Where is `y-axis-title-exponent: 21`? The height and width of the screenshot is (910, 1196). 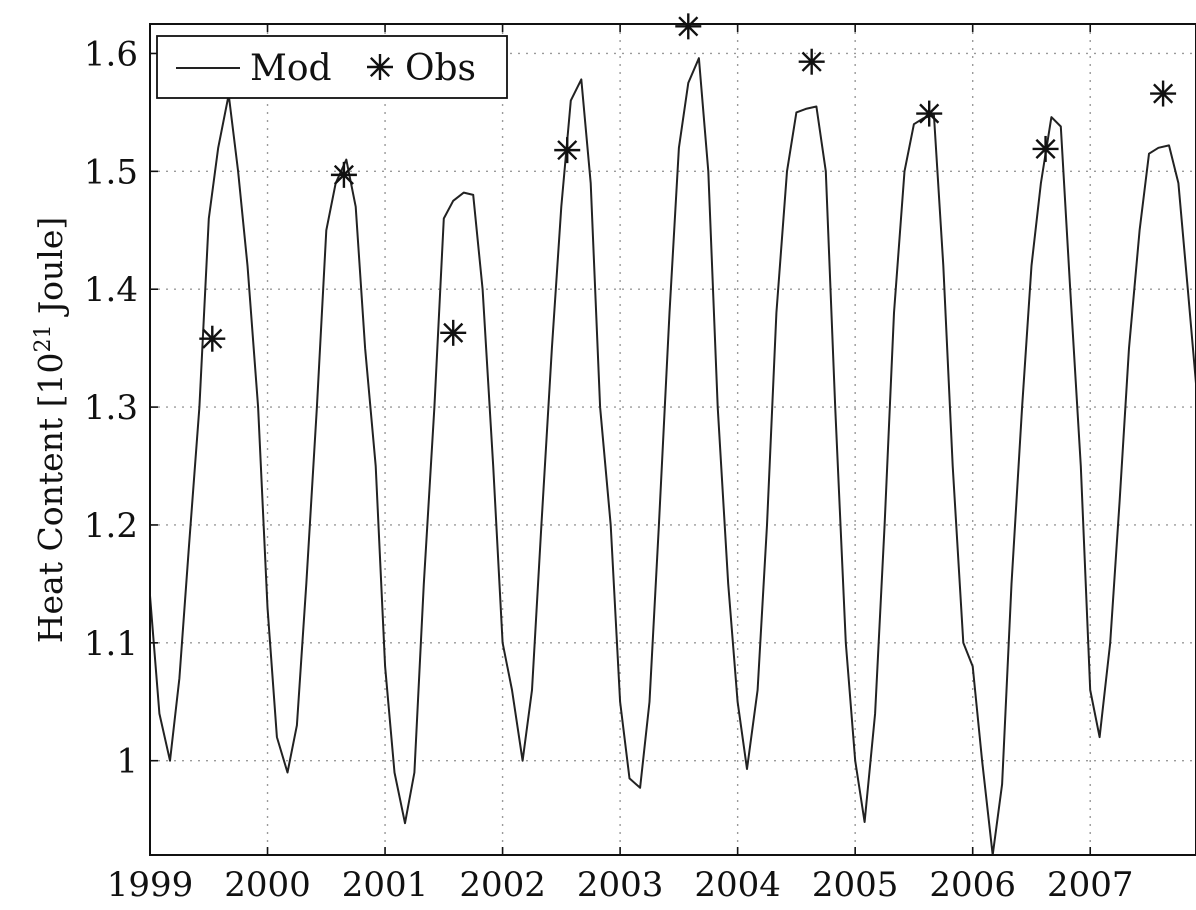
y-axis-title-exponent: 21 is located at coordinates (43, 339).